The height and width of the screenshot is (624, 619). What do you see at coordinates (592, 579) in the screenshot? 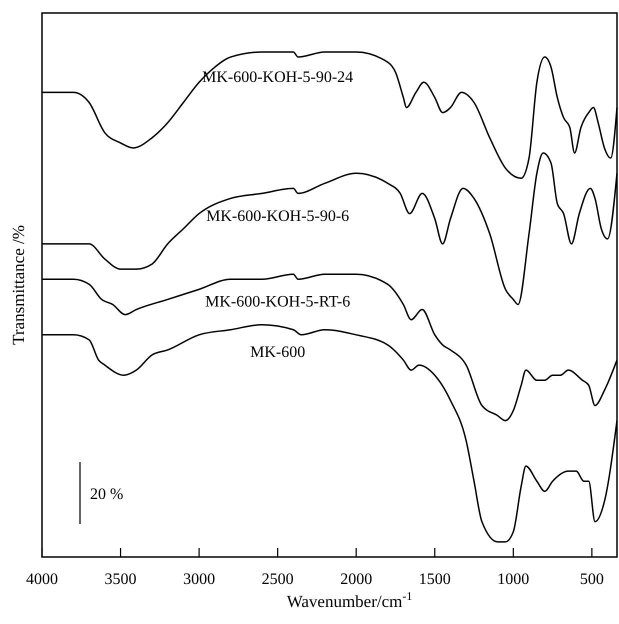
I see `x-tick-label: 500` at bounding box center [592, 579].